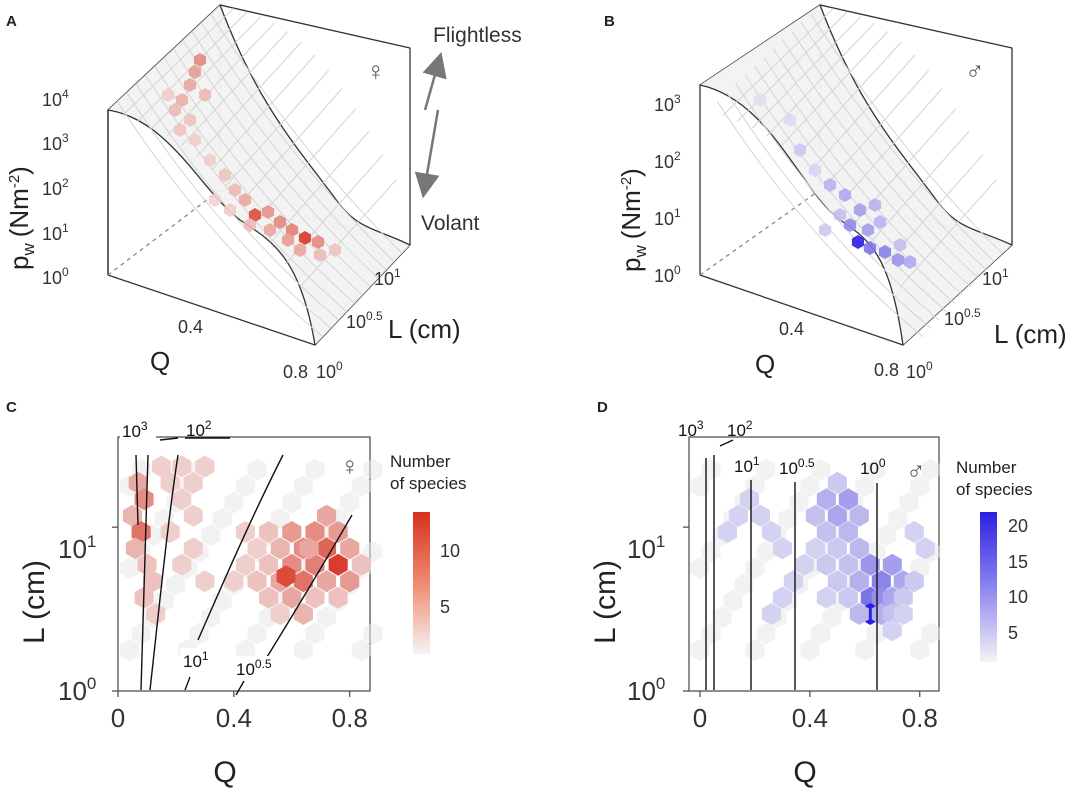  What do you see at coordinates (988, 587) in the screenshot?
I see `d-legend-colorbar` at bounding box center [988, 587].